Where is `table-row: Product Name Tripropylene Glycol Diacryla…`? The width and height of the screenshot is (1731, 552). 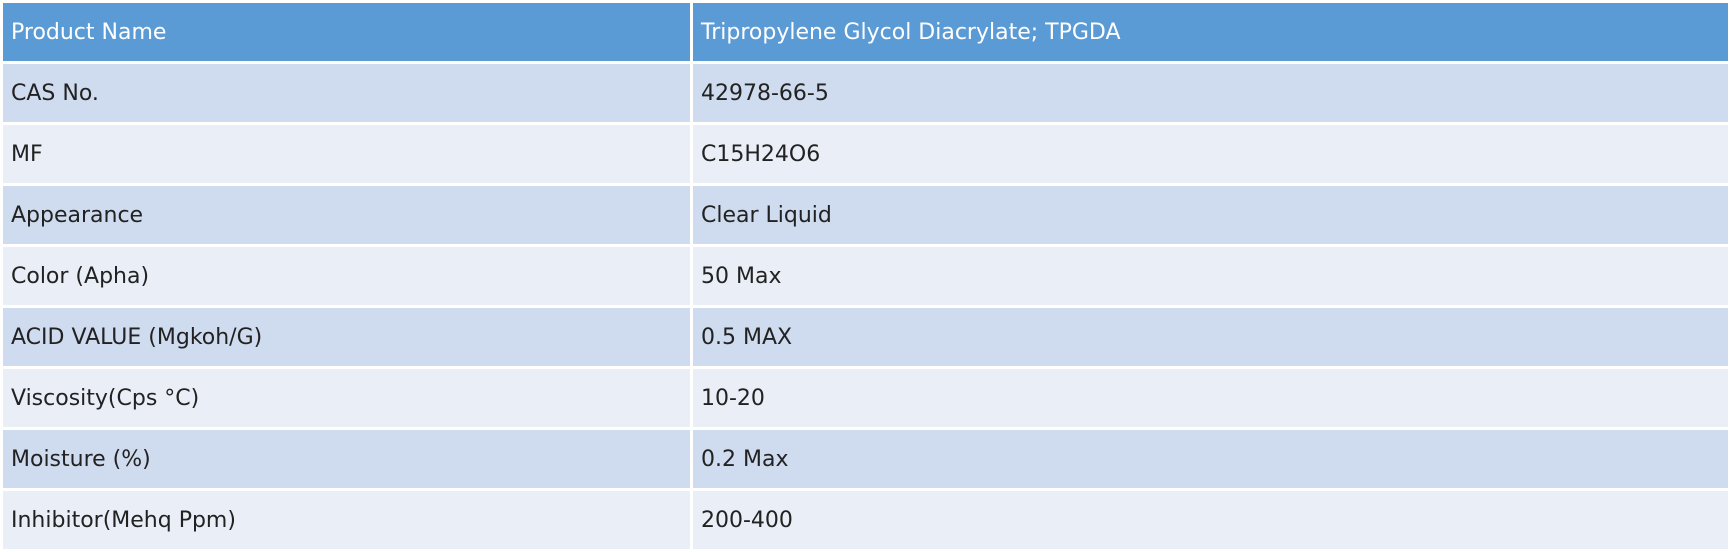 table-row: Product Name Tripropylene Glycol Diacryla… is located at coordinates (865, 32).